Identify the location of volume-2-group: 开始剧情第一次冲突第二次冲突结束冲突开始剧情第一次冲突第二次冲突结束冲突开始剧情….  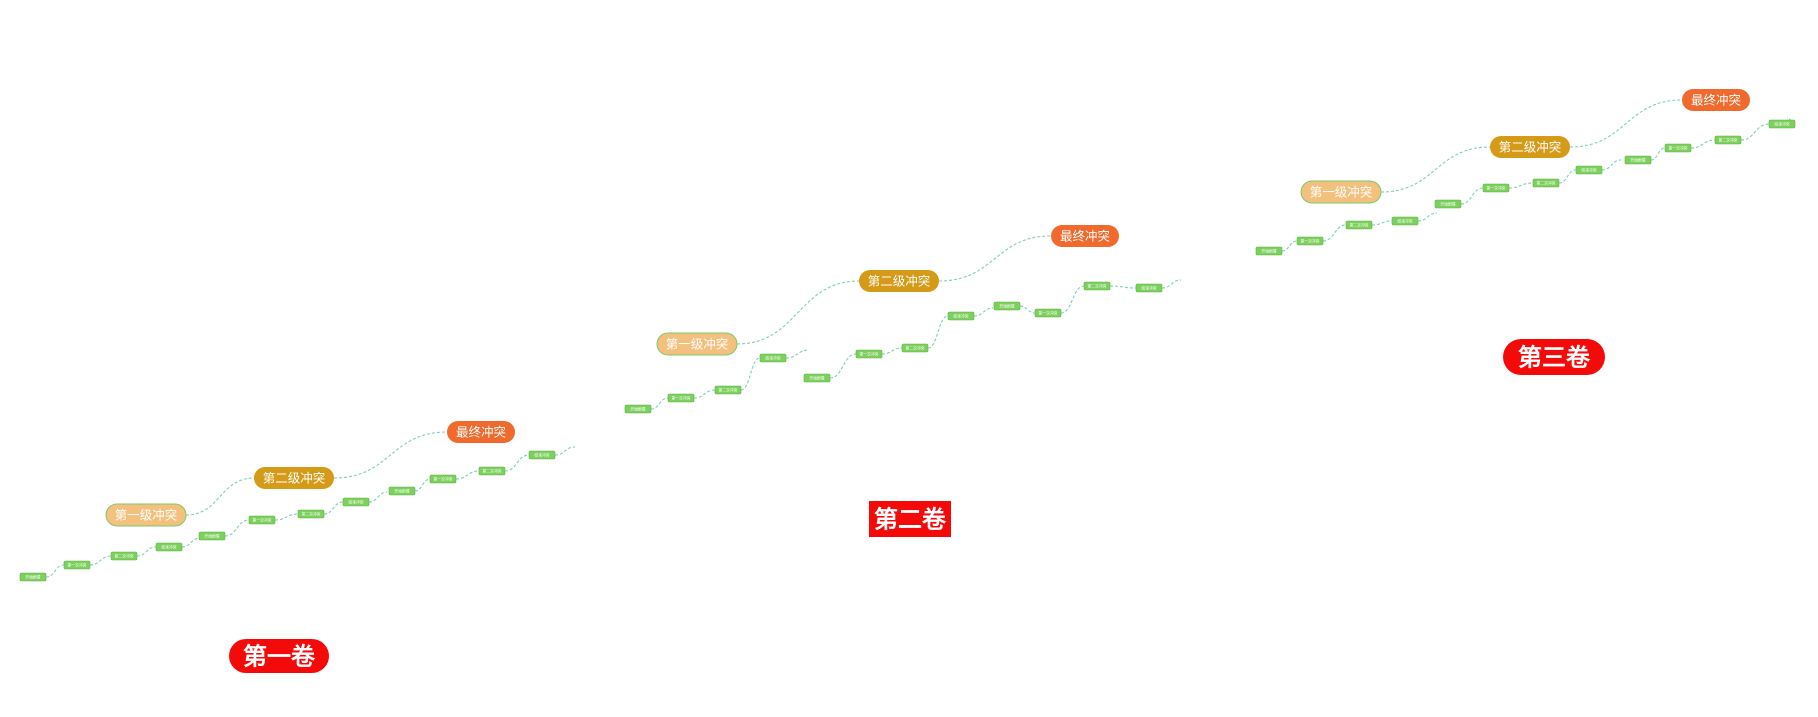
(903, 381).